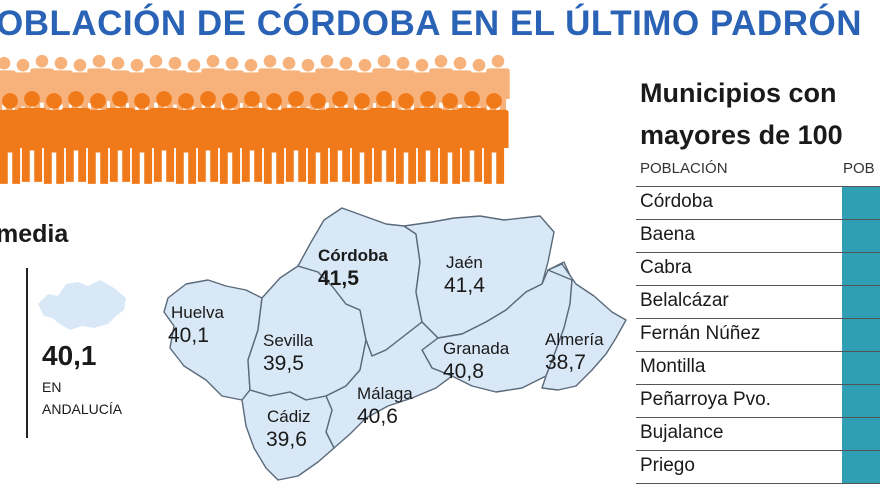 This screenshot has height=495, width=880. What do you see at coordinates (758, 434) in the screenshot?
I see `table-row: Bujalance` at bounding box center [758, 434].